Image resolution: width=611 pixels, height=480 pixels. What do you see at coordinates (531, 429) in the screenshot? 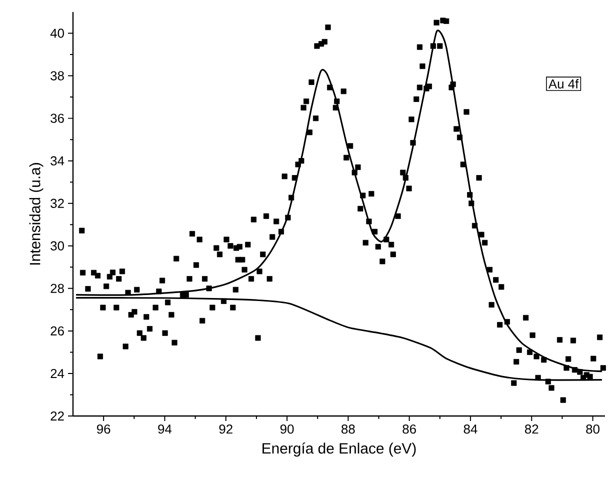
I see `x-tick-label: 82` at bounding box center [531, 429].